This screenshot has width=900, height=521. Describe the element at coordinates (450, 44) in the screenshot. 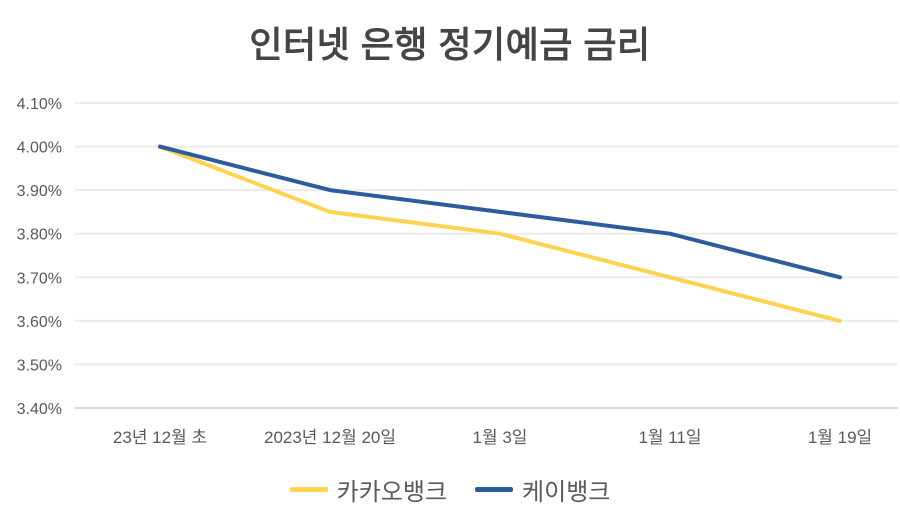

I see `chart-title: 인터넷 은행 정기예금 금리` at that location.